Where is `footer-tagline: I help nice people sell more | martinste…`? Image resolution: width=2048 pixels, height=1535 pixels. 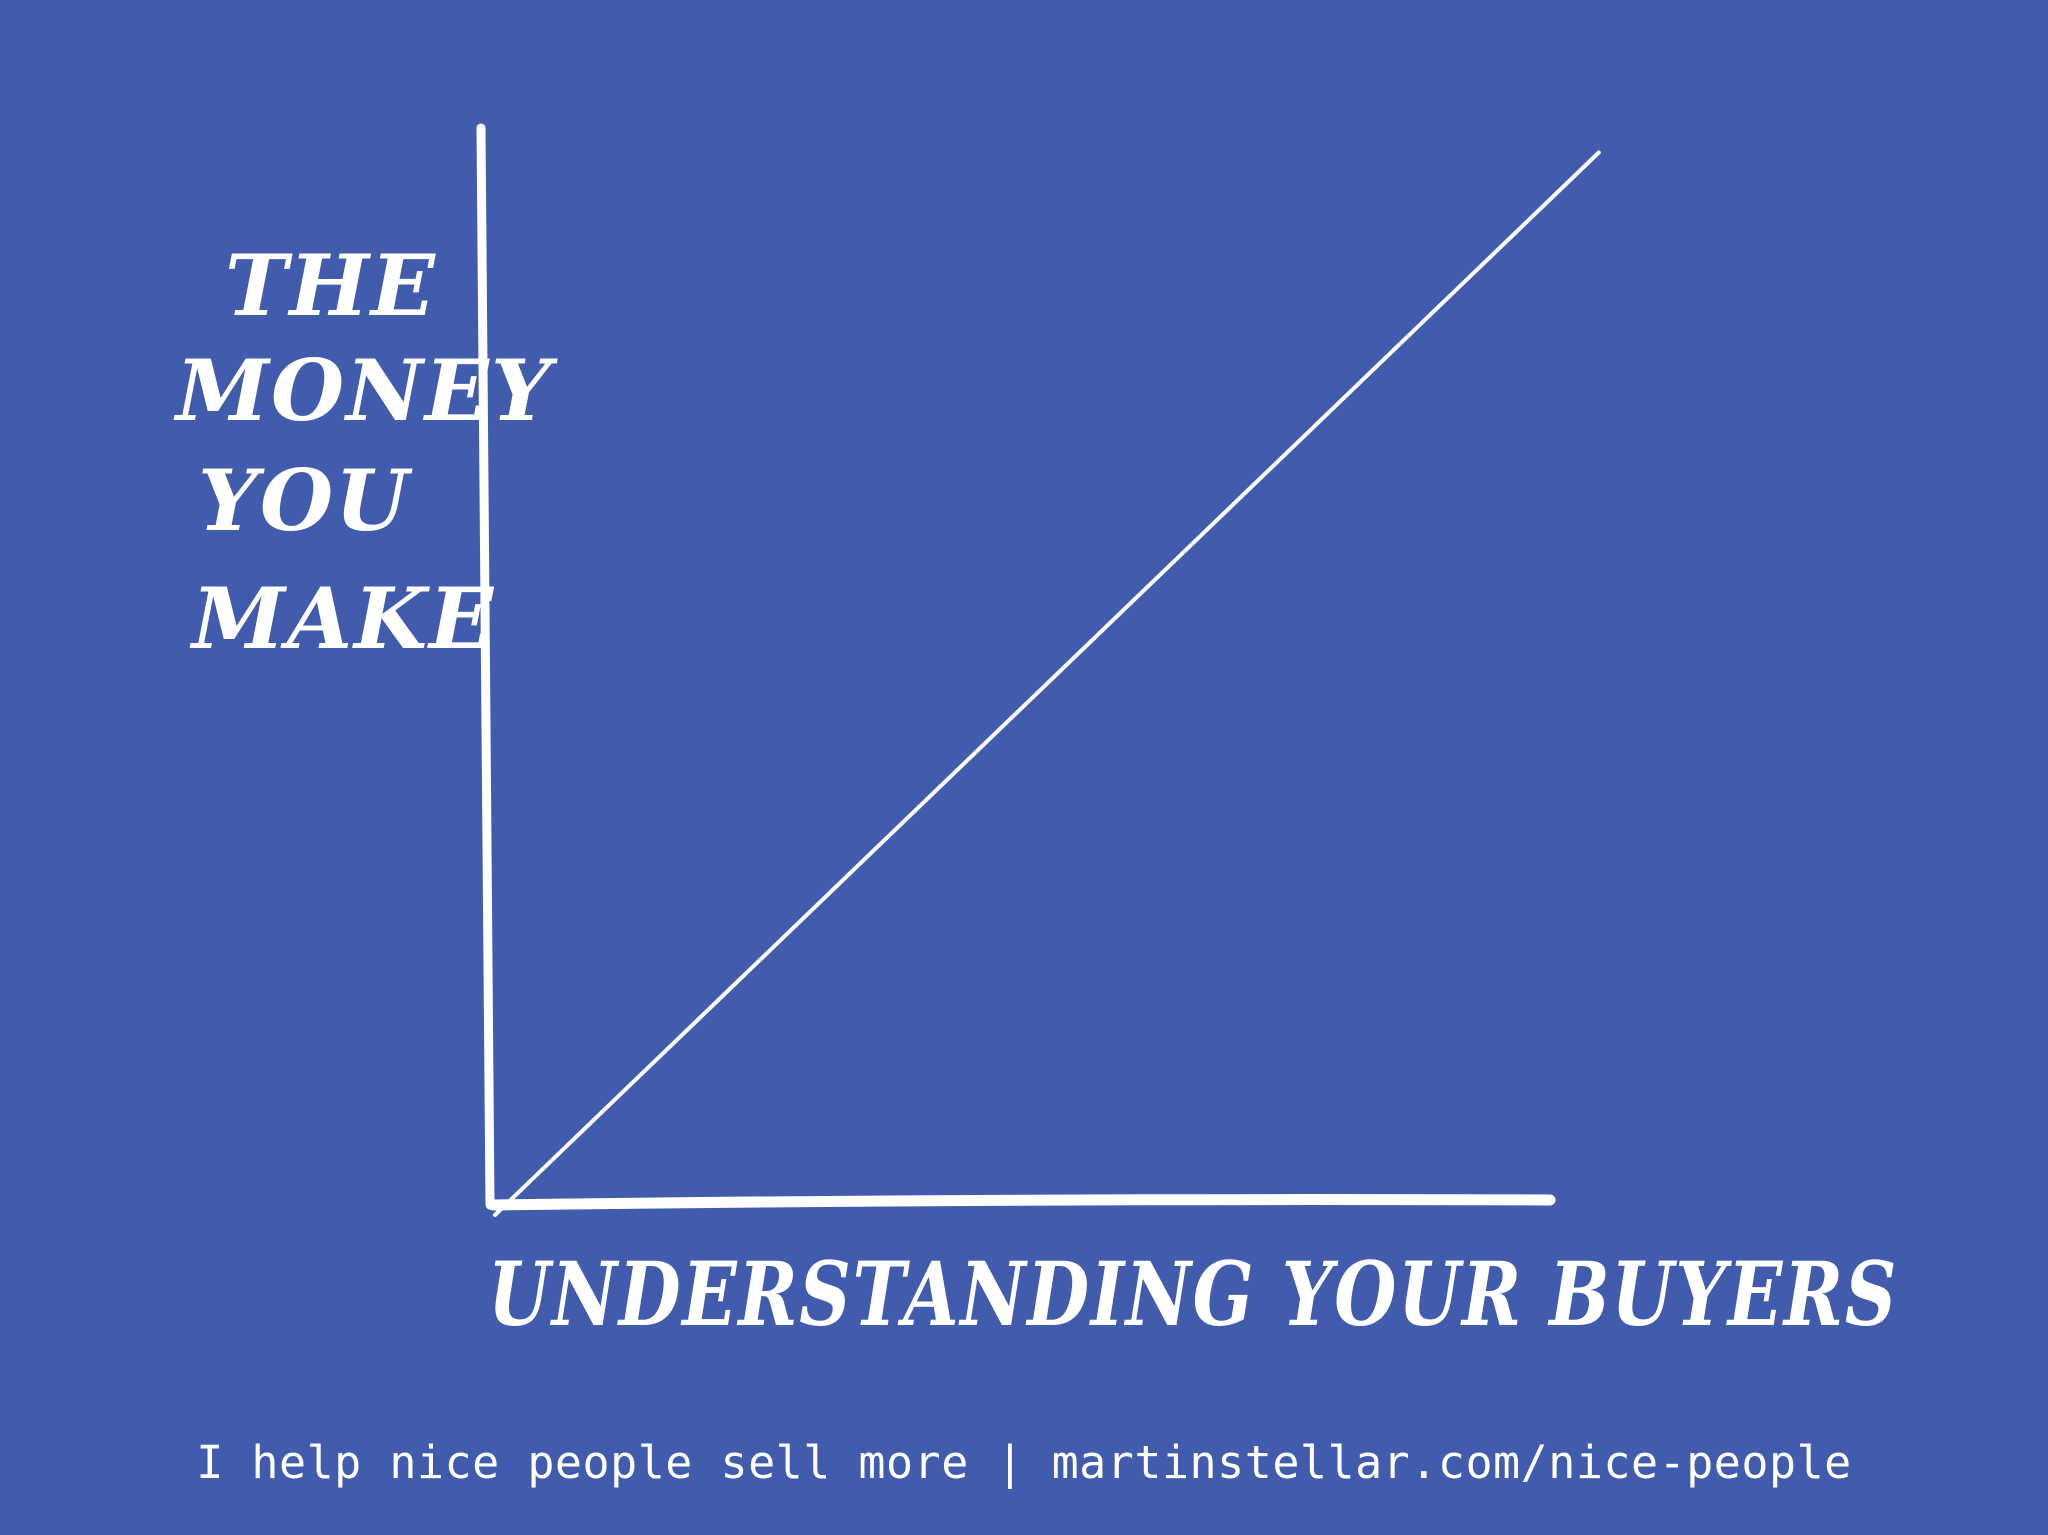 footer-tagline: I help nice people sell more | martinste… is located at coordinates (1024, 1462).